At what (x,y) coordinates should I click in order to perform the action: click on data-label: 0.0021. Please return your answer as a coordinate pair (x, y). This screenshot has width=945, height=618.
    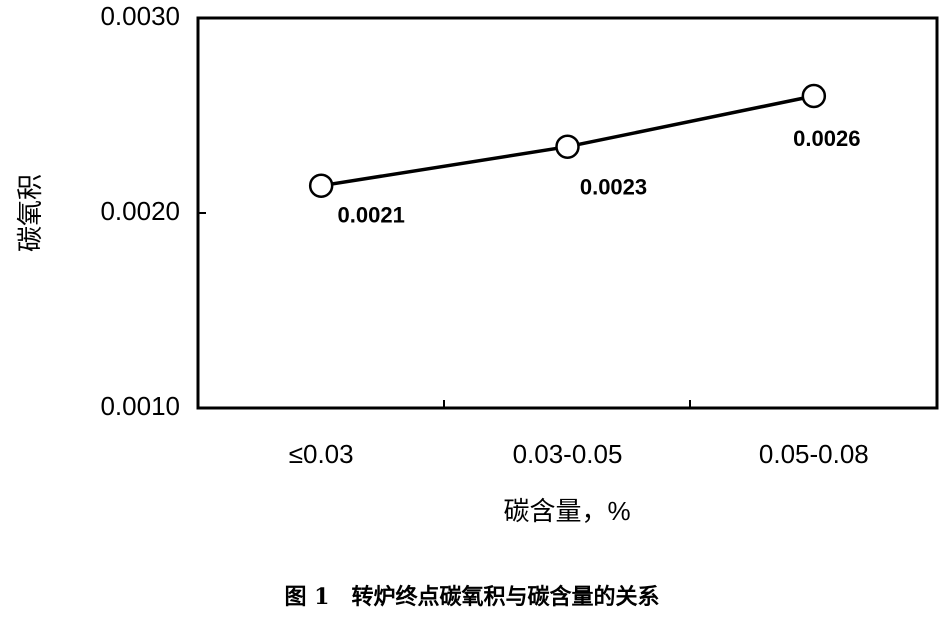
    Looking at the image, I should click on (371, 215).